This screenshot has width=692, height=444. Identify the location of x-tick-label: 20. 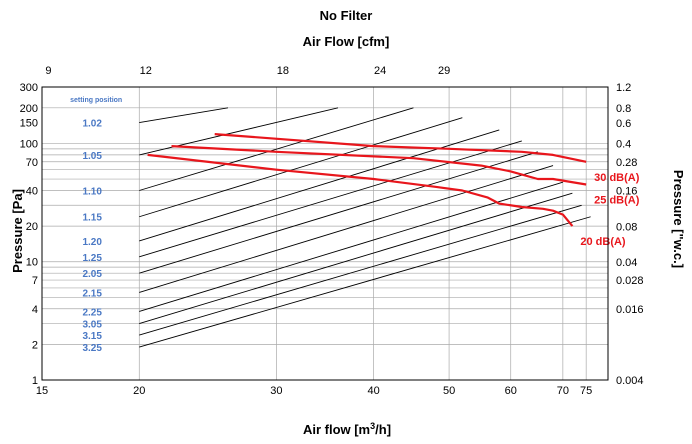
(139, 391).